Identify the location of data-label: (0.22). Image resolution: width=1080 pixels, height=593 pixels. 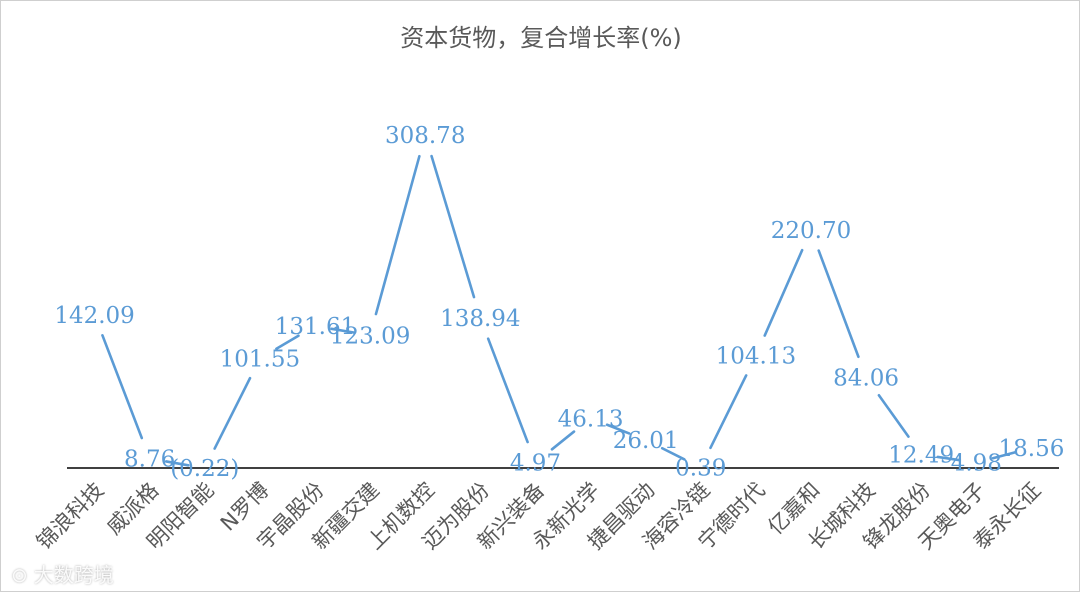
(204, 469).